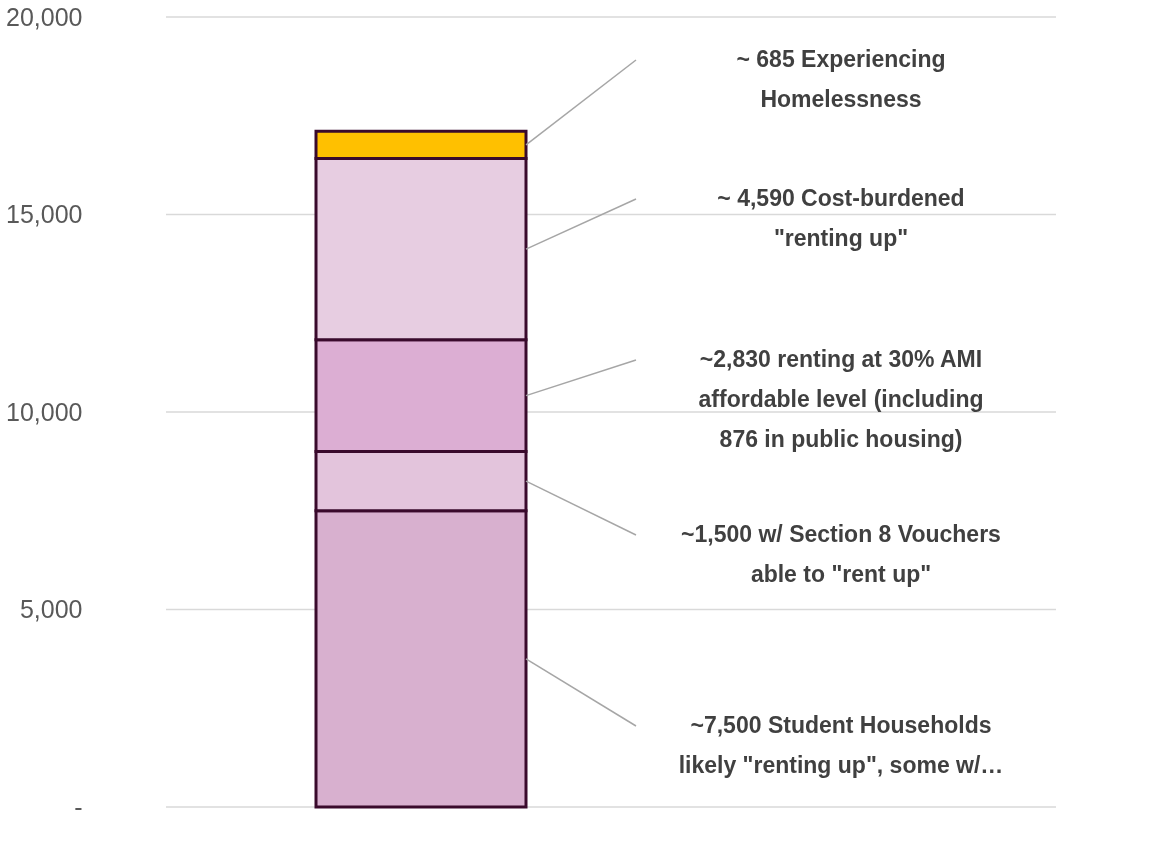 The width and height of the screenshot is (1169, 863). What do you see at coordinates (841, 218) in the screenshot?
I see `text: ~ 4,590 Cost-burdened "renting up"` at bounding box center [841, 218].